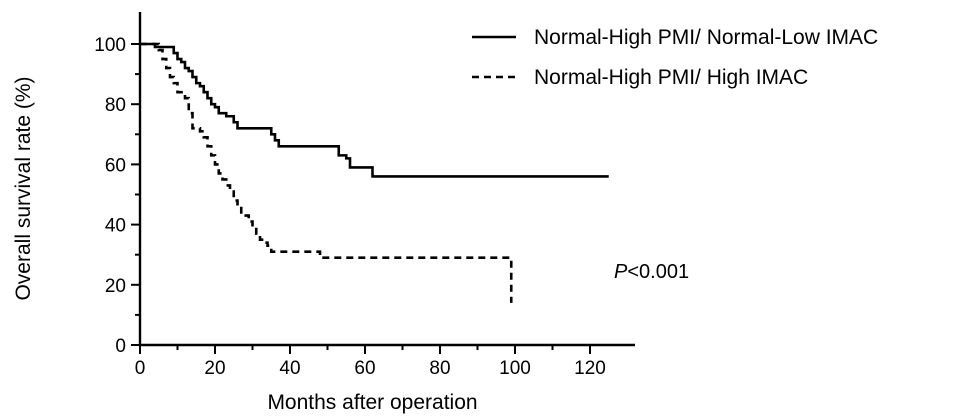 Image resolution: width=965 pixels, height=416 pixels. I want to click on x-tick-label: 40, so click(289, 368).